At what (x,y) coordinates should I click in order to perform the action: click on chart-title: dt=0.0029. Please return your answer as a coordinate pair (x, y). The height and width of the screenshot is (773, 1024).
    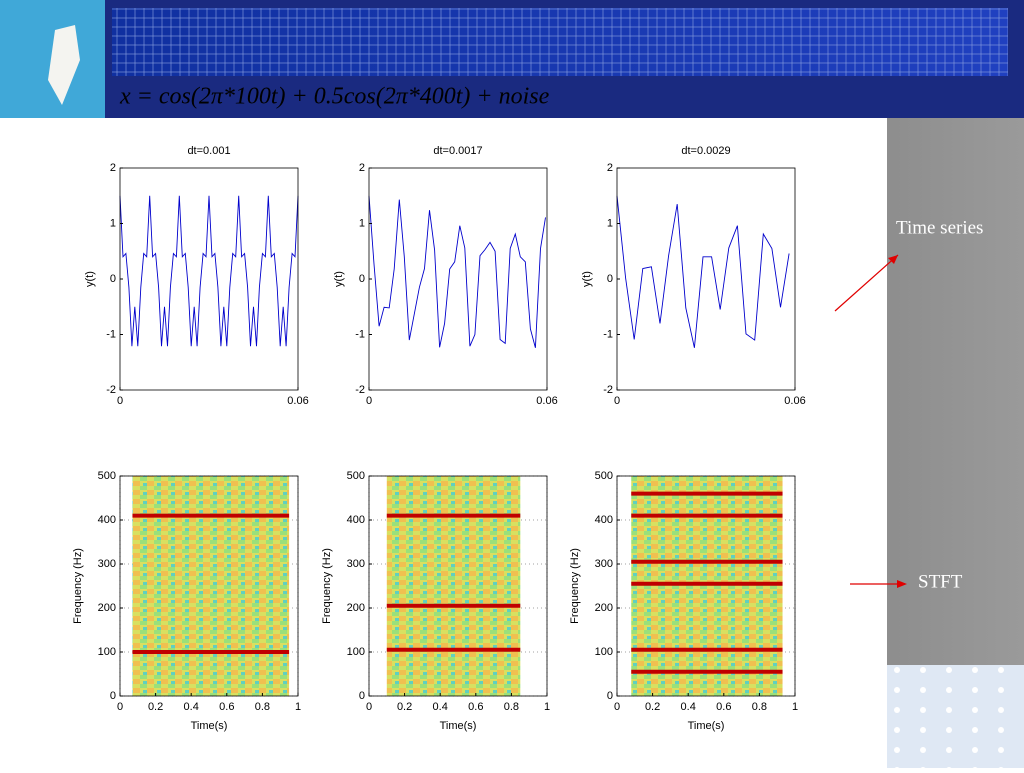
    Looking at the image, I should click on (705, 151).